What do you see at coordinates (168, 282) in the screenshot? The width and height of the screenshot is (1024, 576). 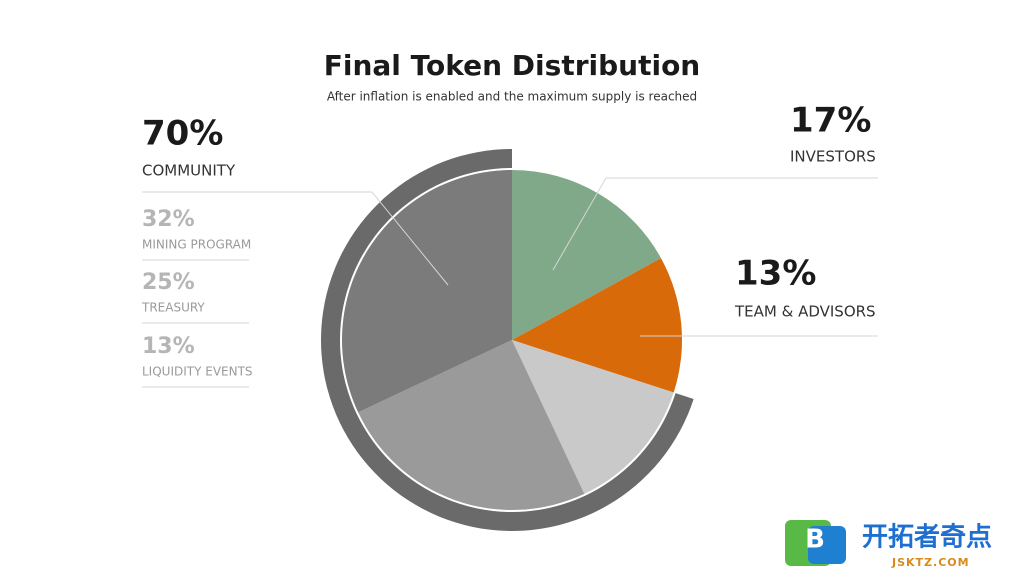 I see `value-label: 25%` at bounding box center [168, 282].